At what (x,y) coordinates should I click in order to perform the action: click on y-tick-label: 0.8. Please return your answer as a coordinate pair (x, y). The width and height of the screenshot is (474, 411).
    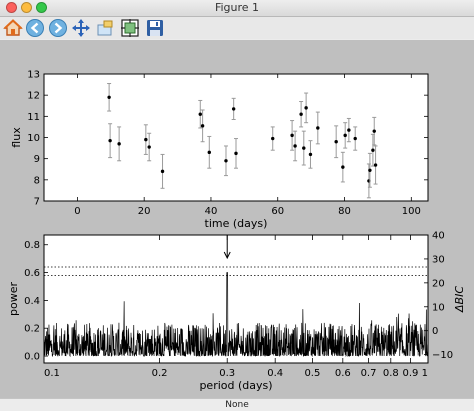
    Looking at the image, I should click on (32, 245).